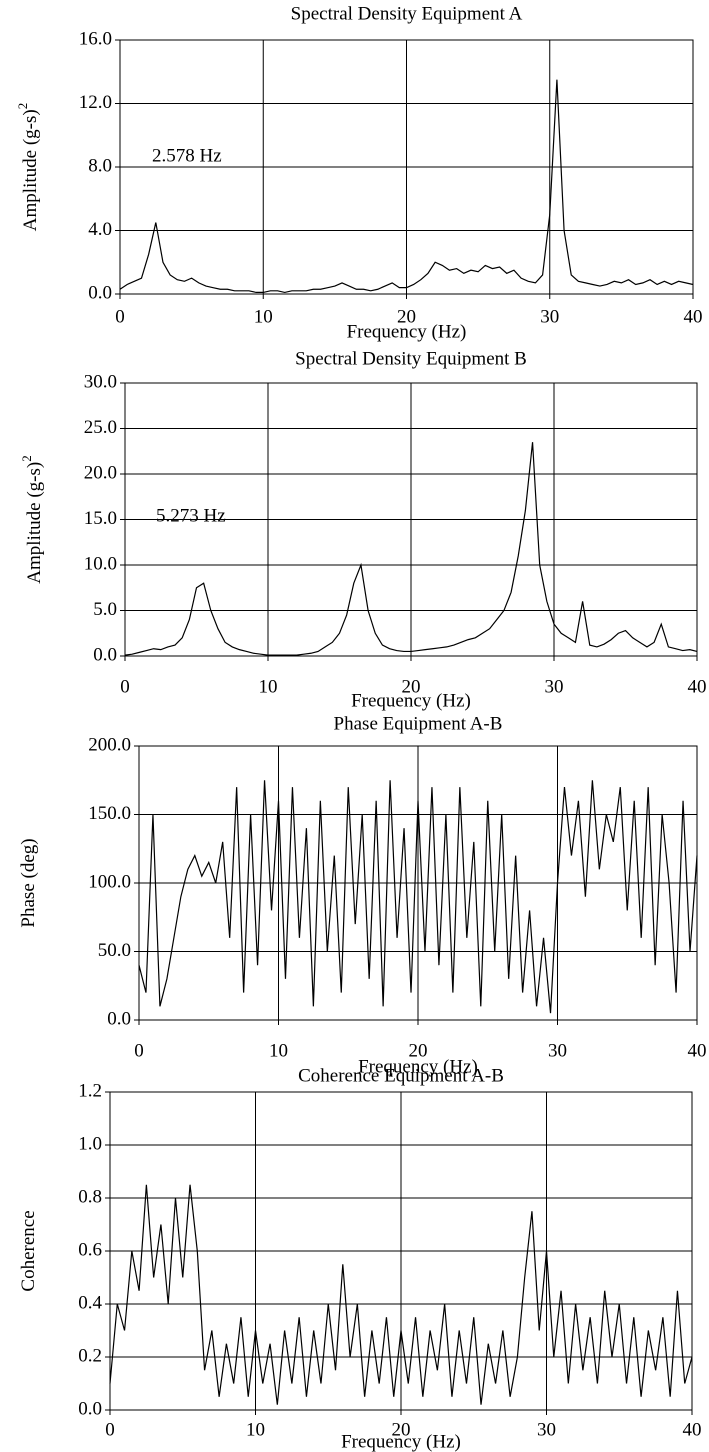 The image size is (709, 1452). I want to click on y-tick-label: 0.6, so click(90, 1249).